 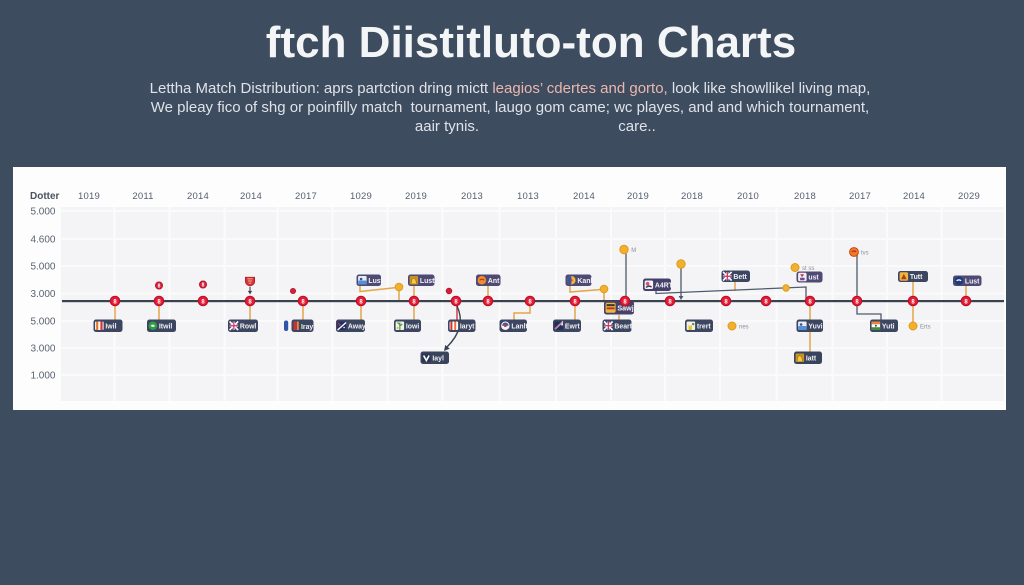 I want to click on svg-text: trert, so click(x=704, y=326).